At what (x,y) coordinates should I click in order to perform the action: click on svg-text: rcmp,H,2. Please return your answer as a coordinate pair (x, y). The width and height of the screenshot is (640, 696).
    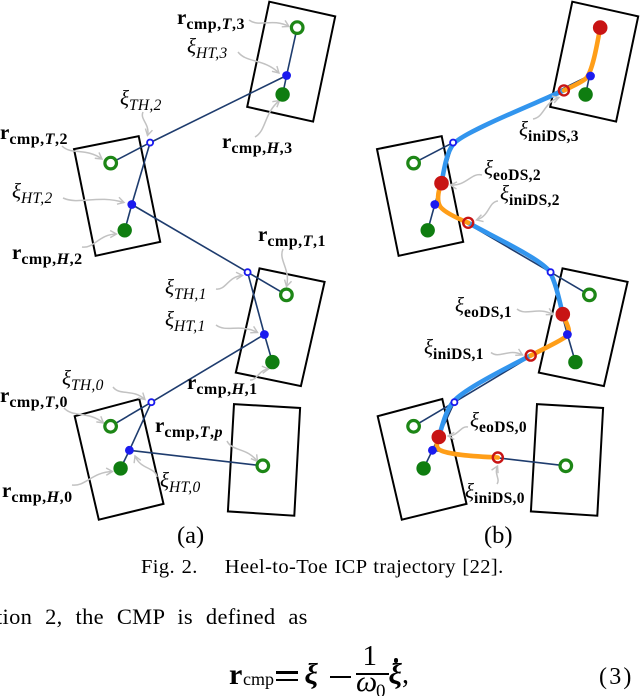
    Looking at the image, I should click on (47, 254).